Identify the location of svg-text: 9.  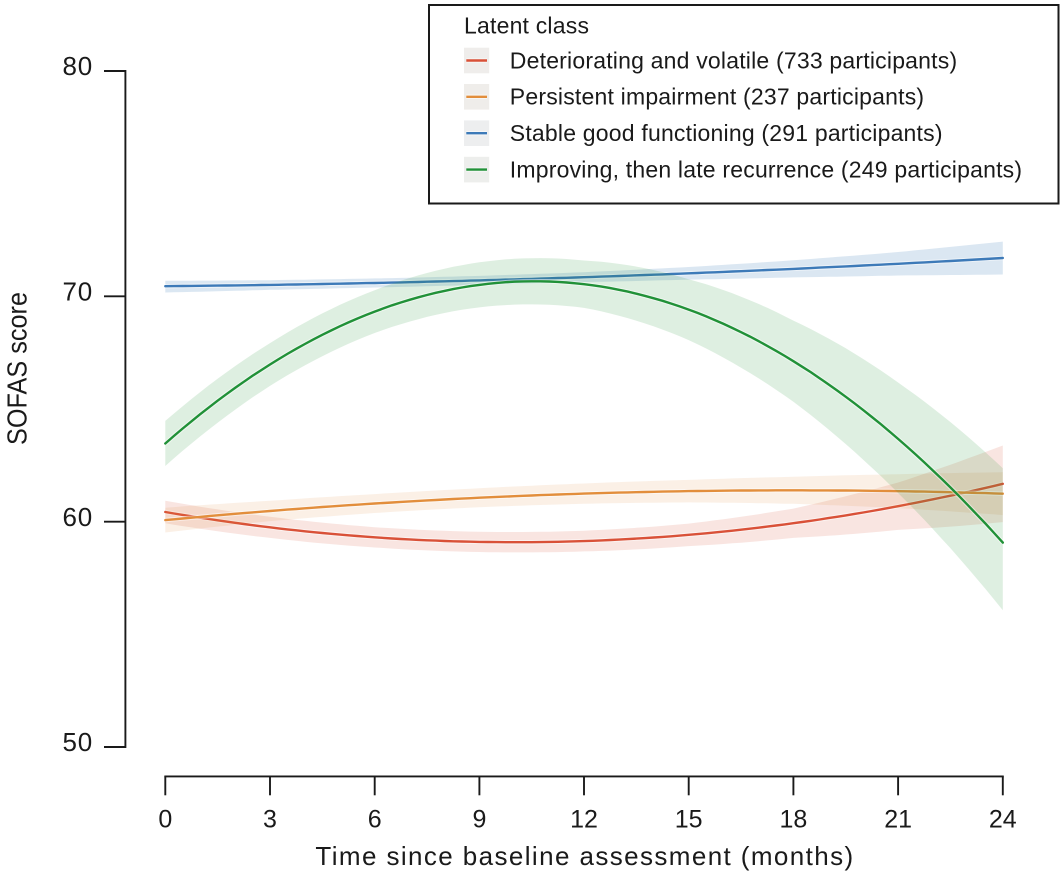
(479, 820).